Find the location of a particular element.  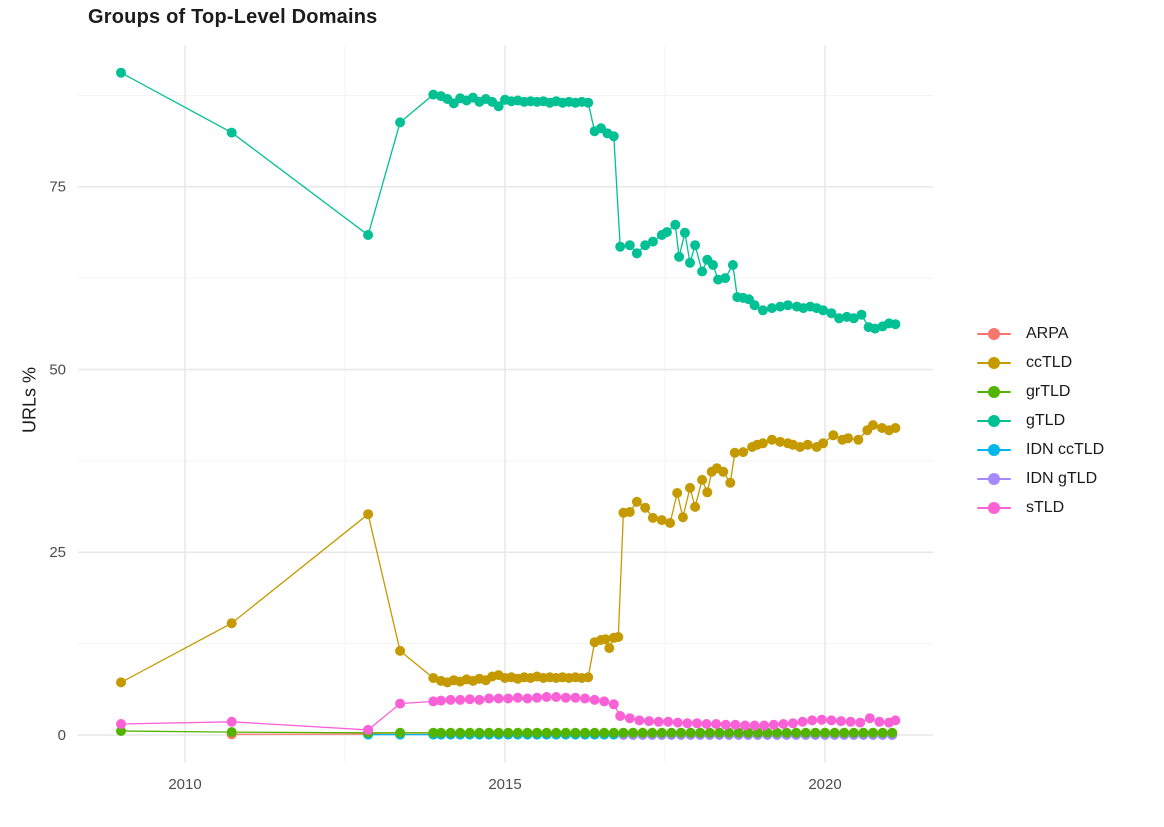

legend-item-idn-cctld: IDN ccTLD is located at coordinates (1040, 449).